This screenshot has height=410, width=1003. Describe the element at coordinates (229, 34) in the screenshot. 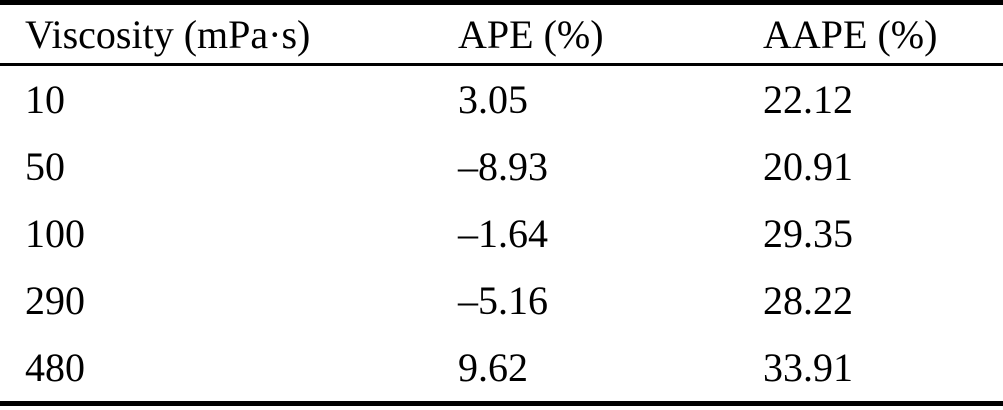

I see `column-header-viscosity: Viscosity (mPa·s)` at that location.